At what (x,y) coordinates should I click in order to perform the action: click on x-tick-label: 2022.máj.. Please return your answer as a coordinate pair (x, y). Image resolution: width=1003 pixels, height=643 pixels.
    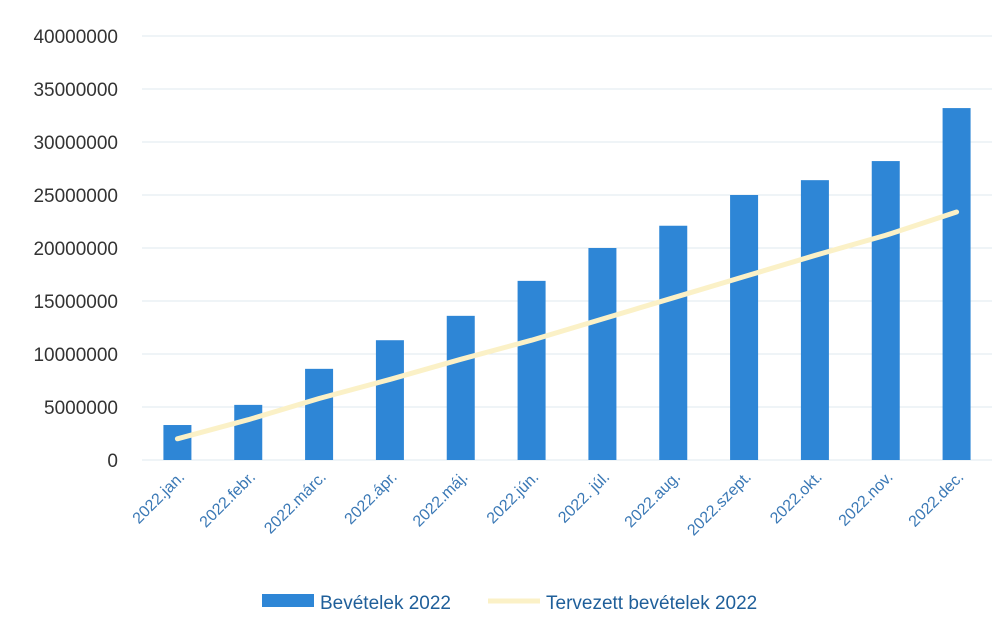
    Looking at the image, I should click on (441, 500).